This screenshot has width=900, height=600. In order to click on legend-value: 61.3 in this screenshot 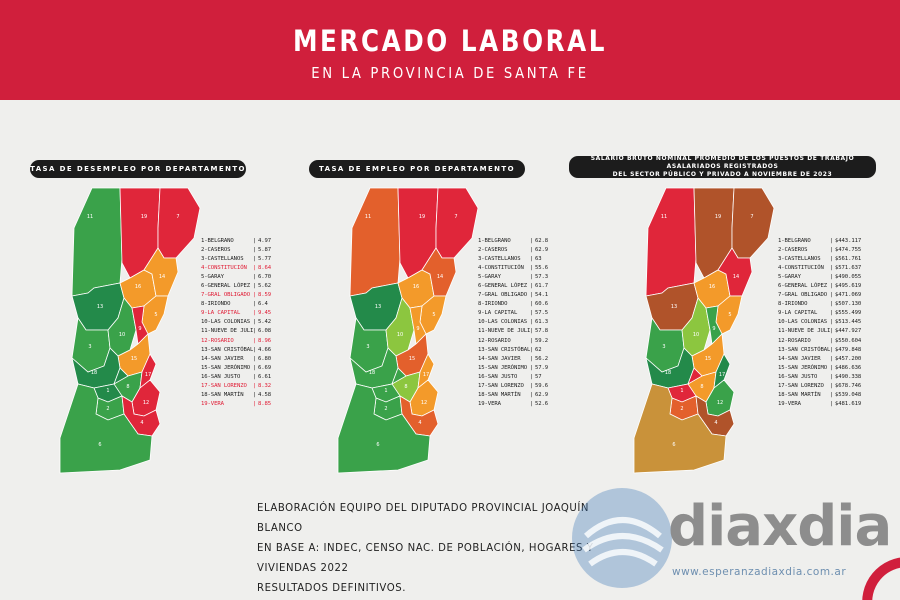, I will do `click(542, 322)`.